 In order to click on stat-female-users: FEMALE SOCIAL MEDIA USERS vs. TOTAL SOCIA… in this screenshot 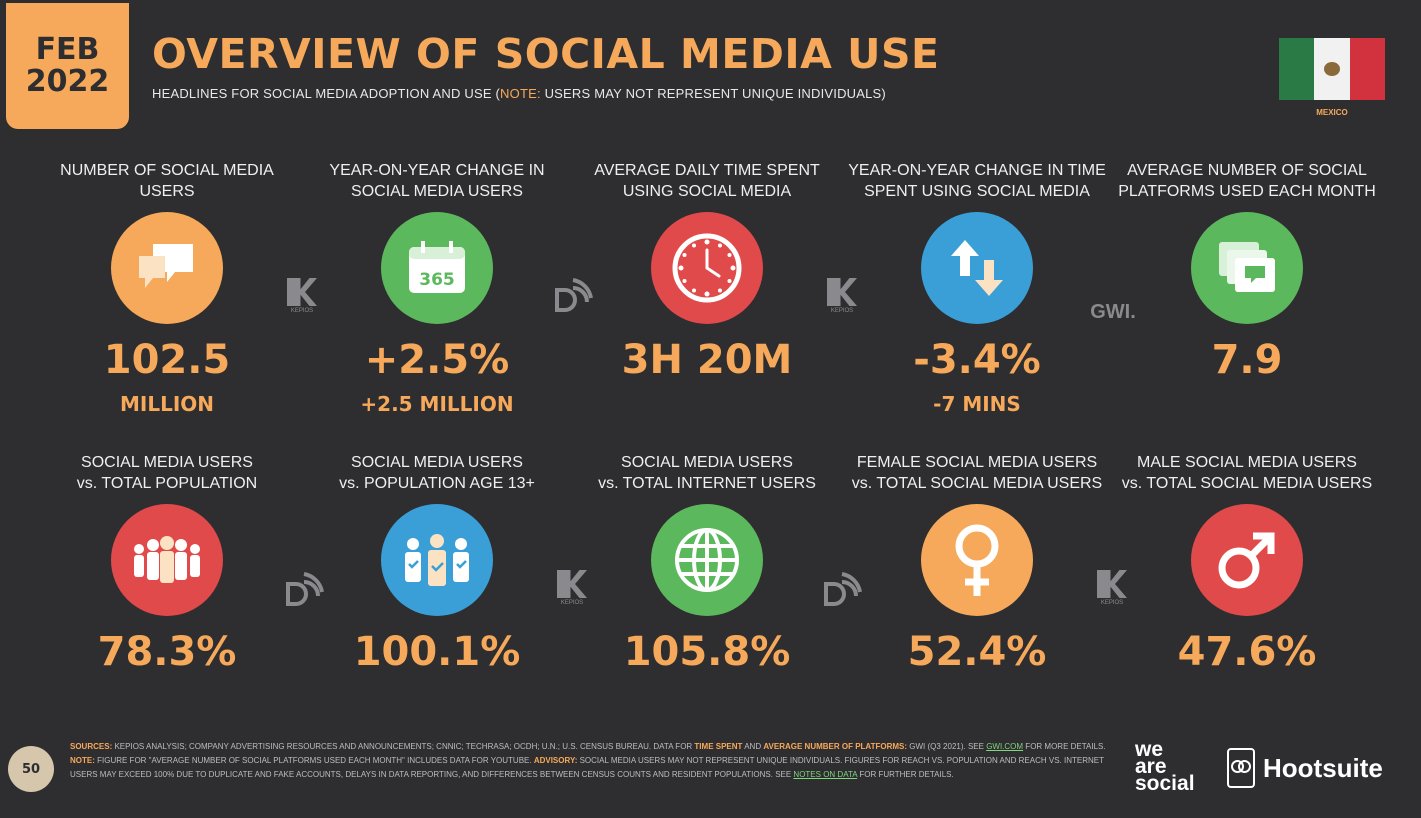, I will do `click(977, 562)`.